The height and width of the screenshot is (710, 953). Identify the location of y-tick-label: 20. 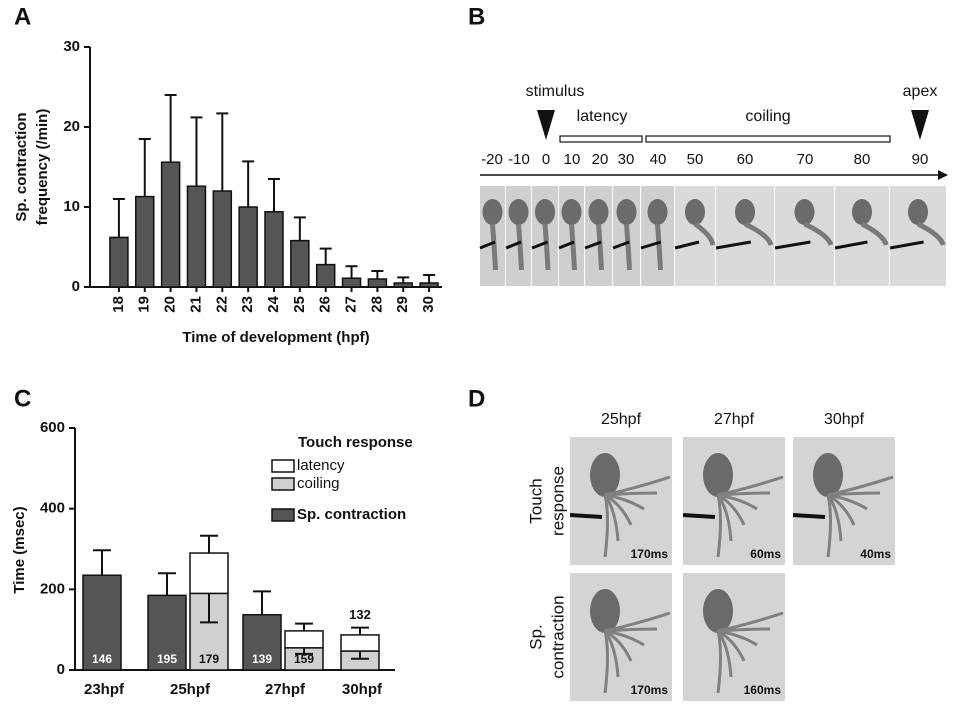
(71, 126).